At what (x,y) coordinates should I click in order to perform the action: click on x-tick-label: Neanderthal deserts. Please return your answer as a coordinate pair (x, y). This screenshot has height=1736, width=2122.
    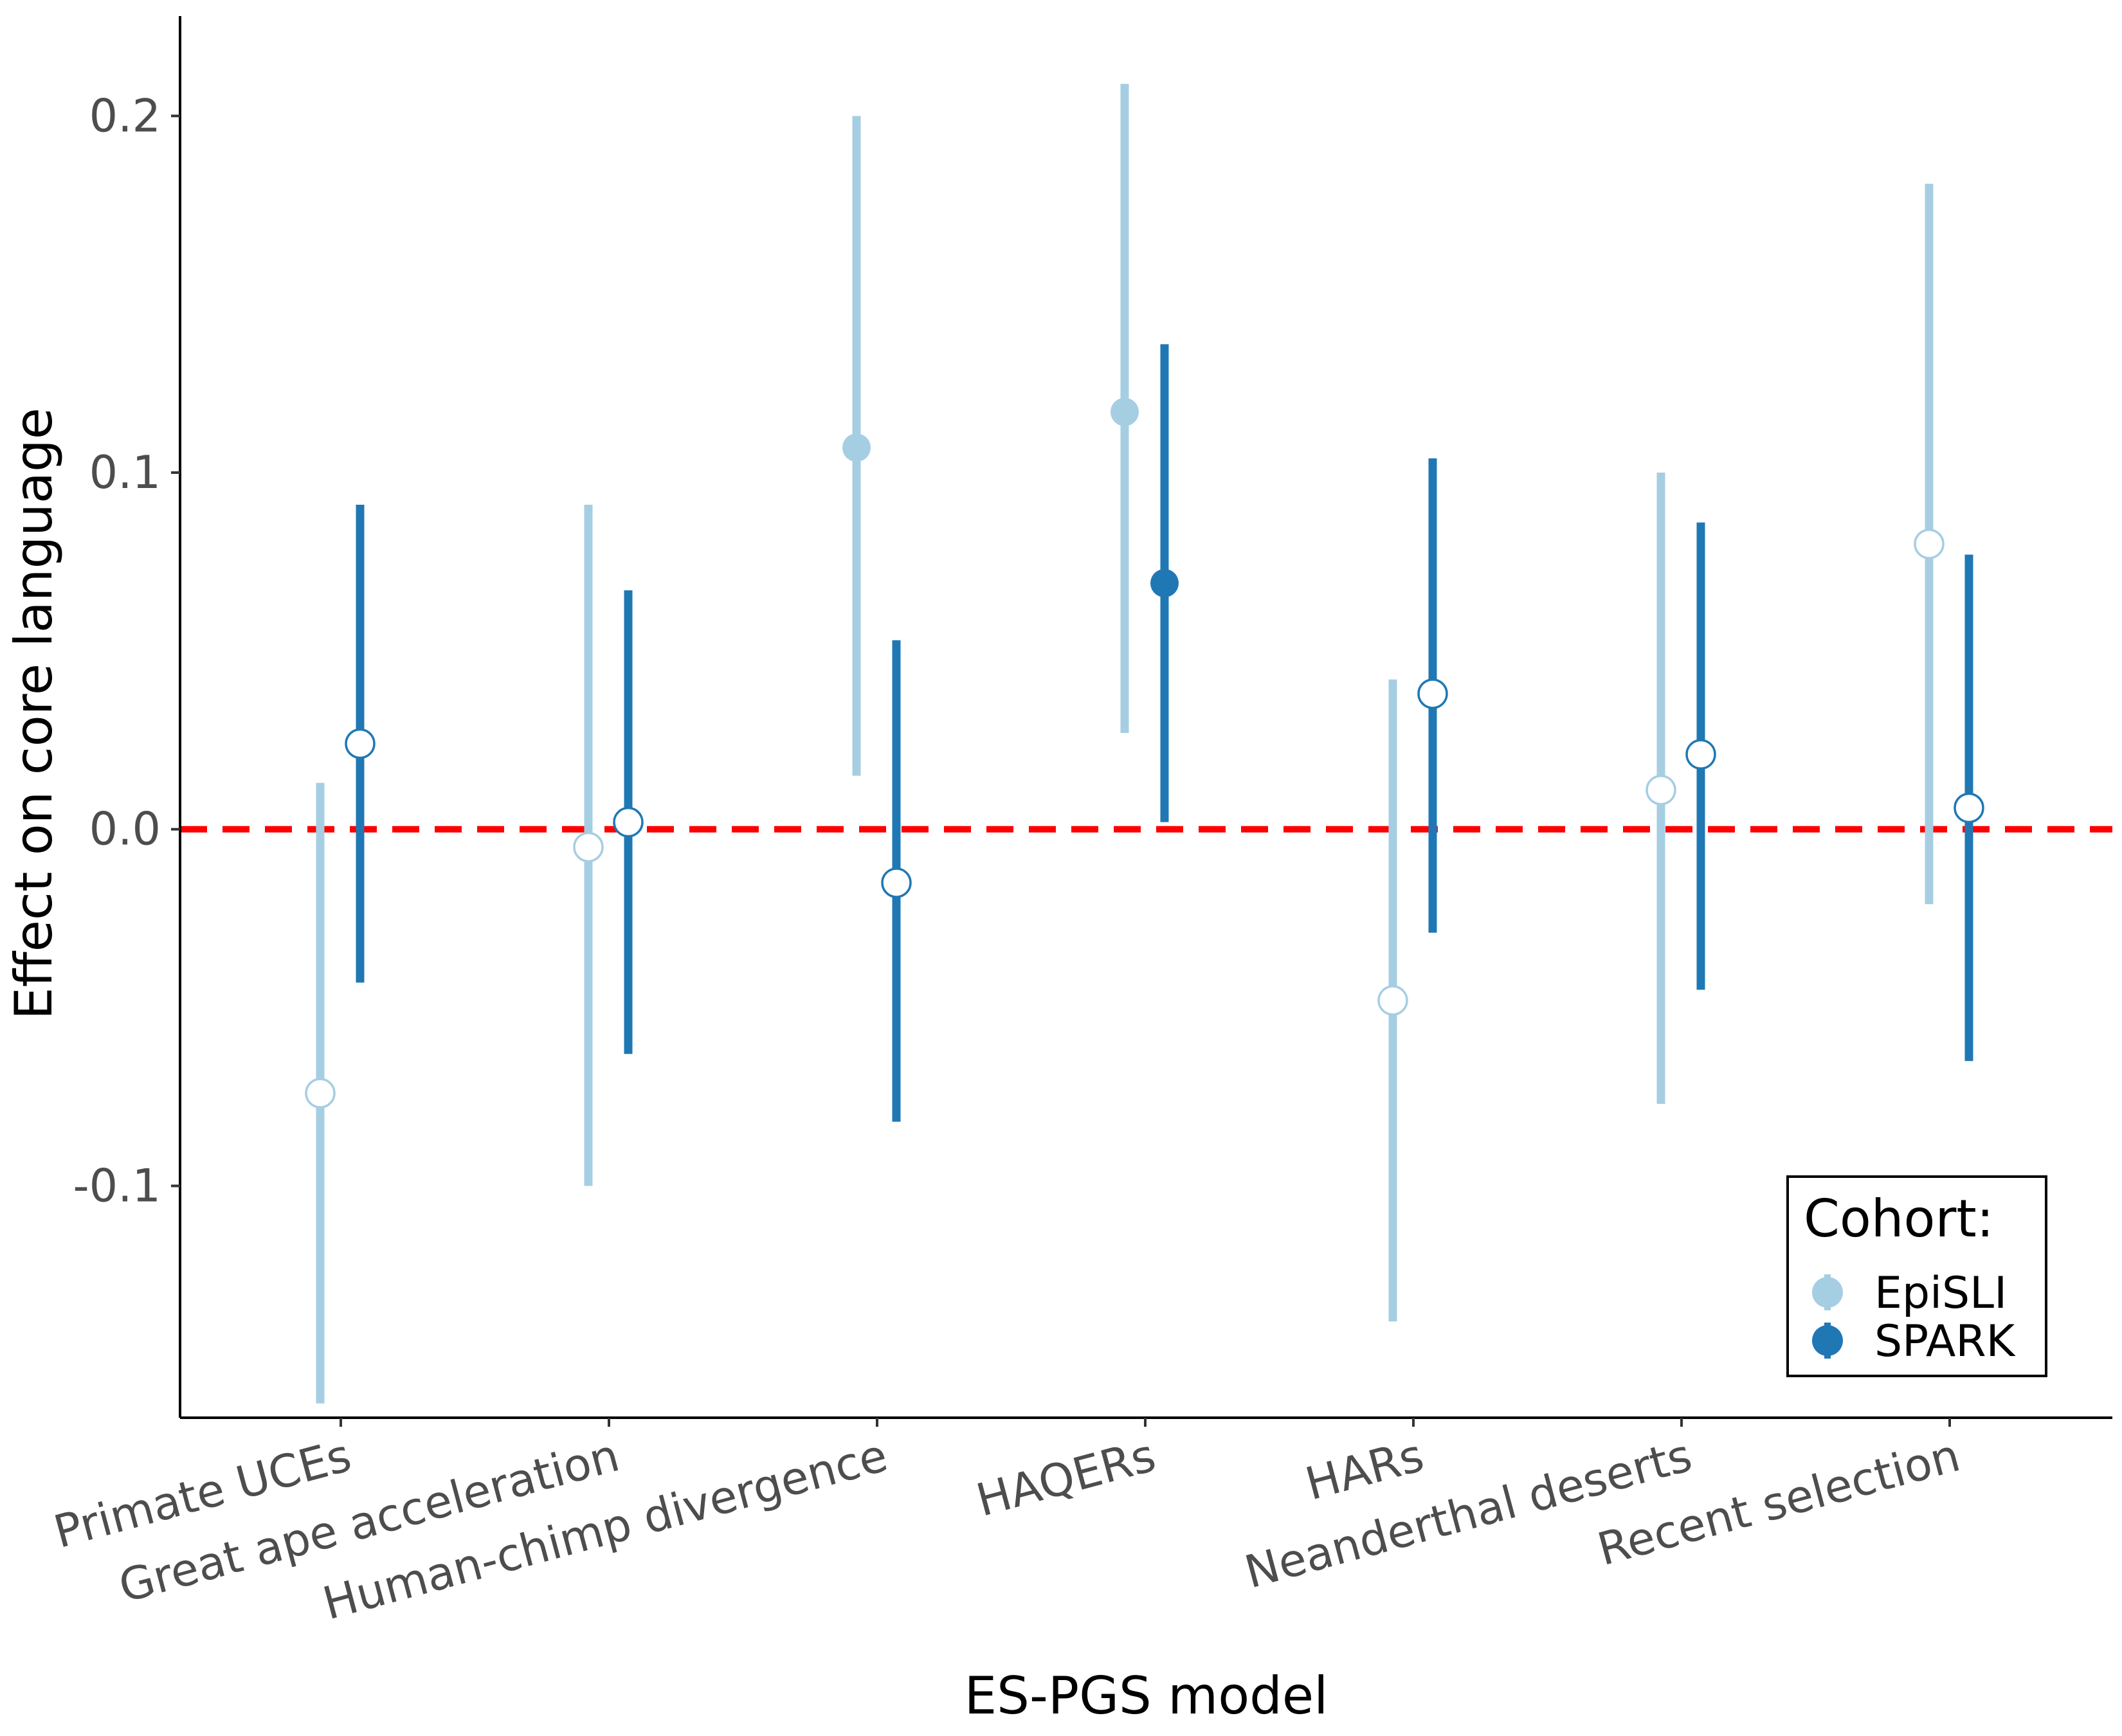
    Looking at the image, I should click on (1468, 1513).